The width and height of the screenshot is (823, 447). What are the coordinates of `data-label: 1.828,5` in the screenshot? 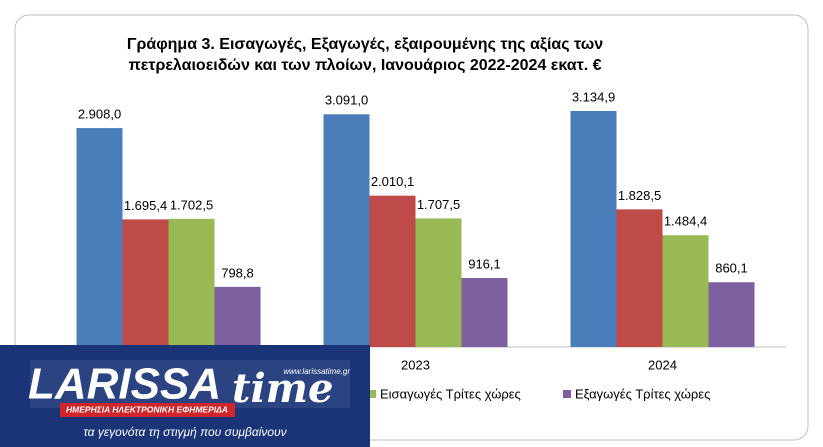 It's located at (639, 195).